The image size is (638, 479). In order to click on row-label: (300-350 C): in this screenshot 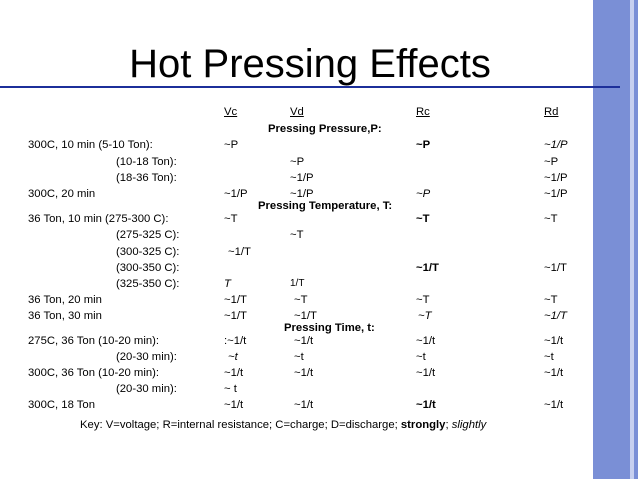, I will do `click(148, 268)`.